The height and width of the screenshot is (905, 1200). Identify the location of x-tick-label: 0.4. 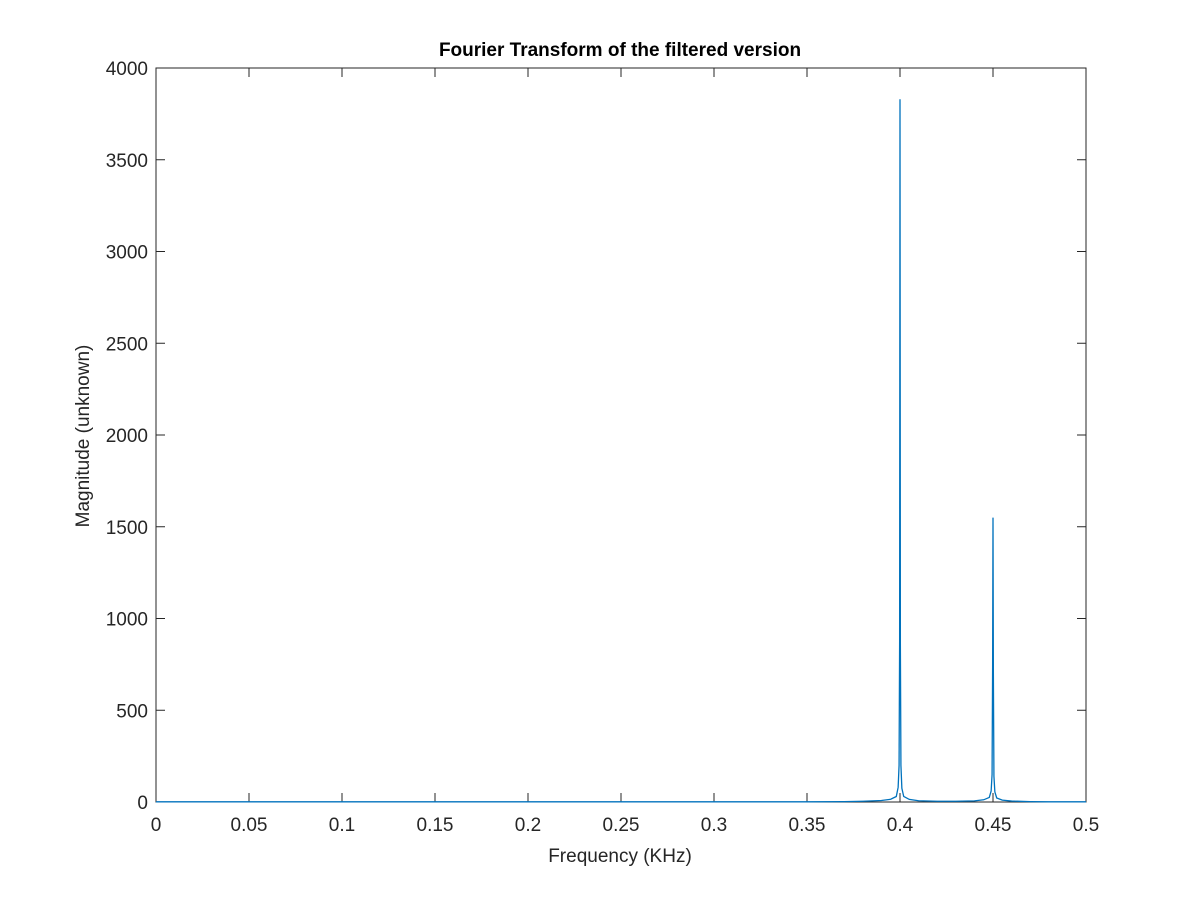
(900, 825).